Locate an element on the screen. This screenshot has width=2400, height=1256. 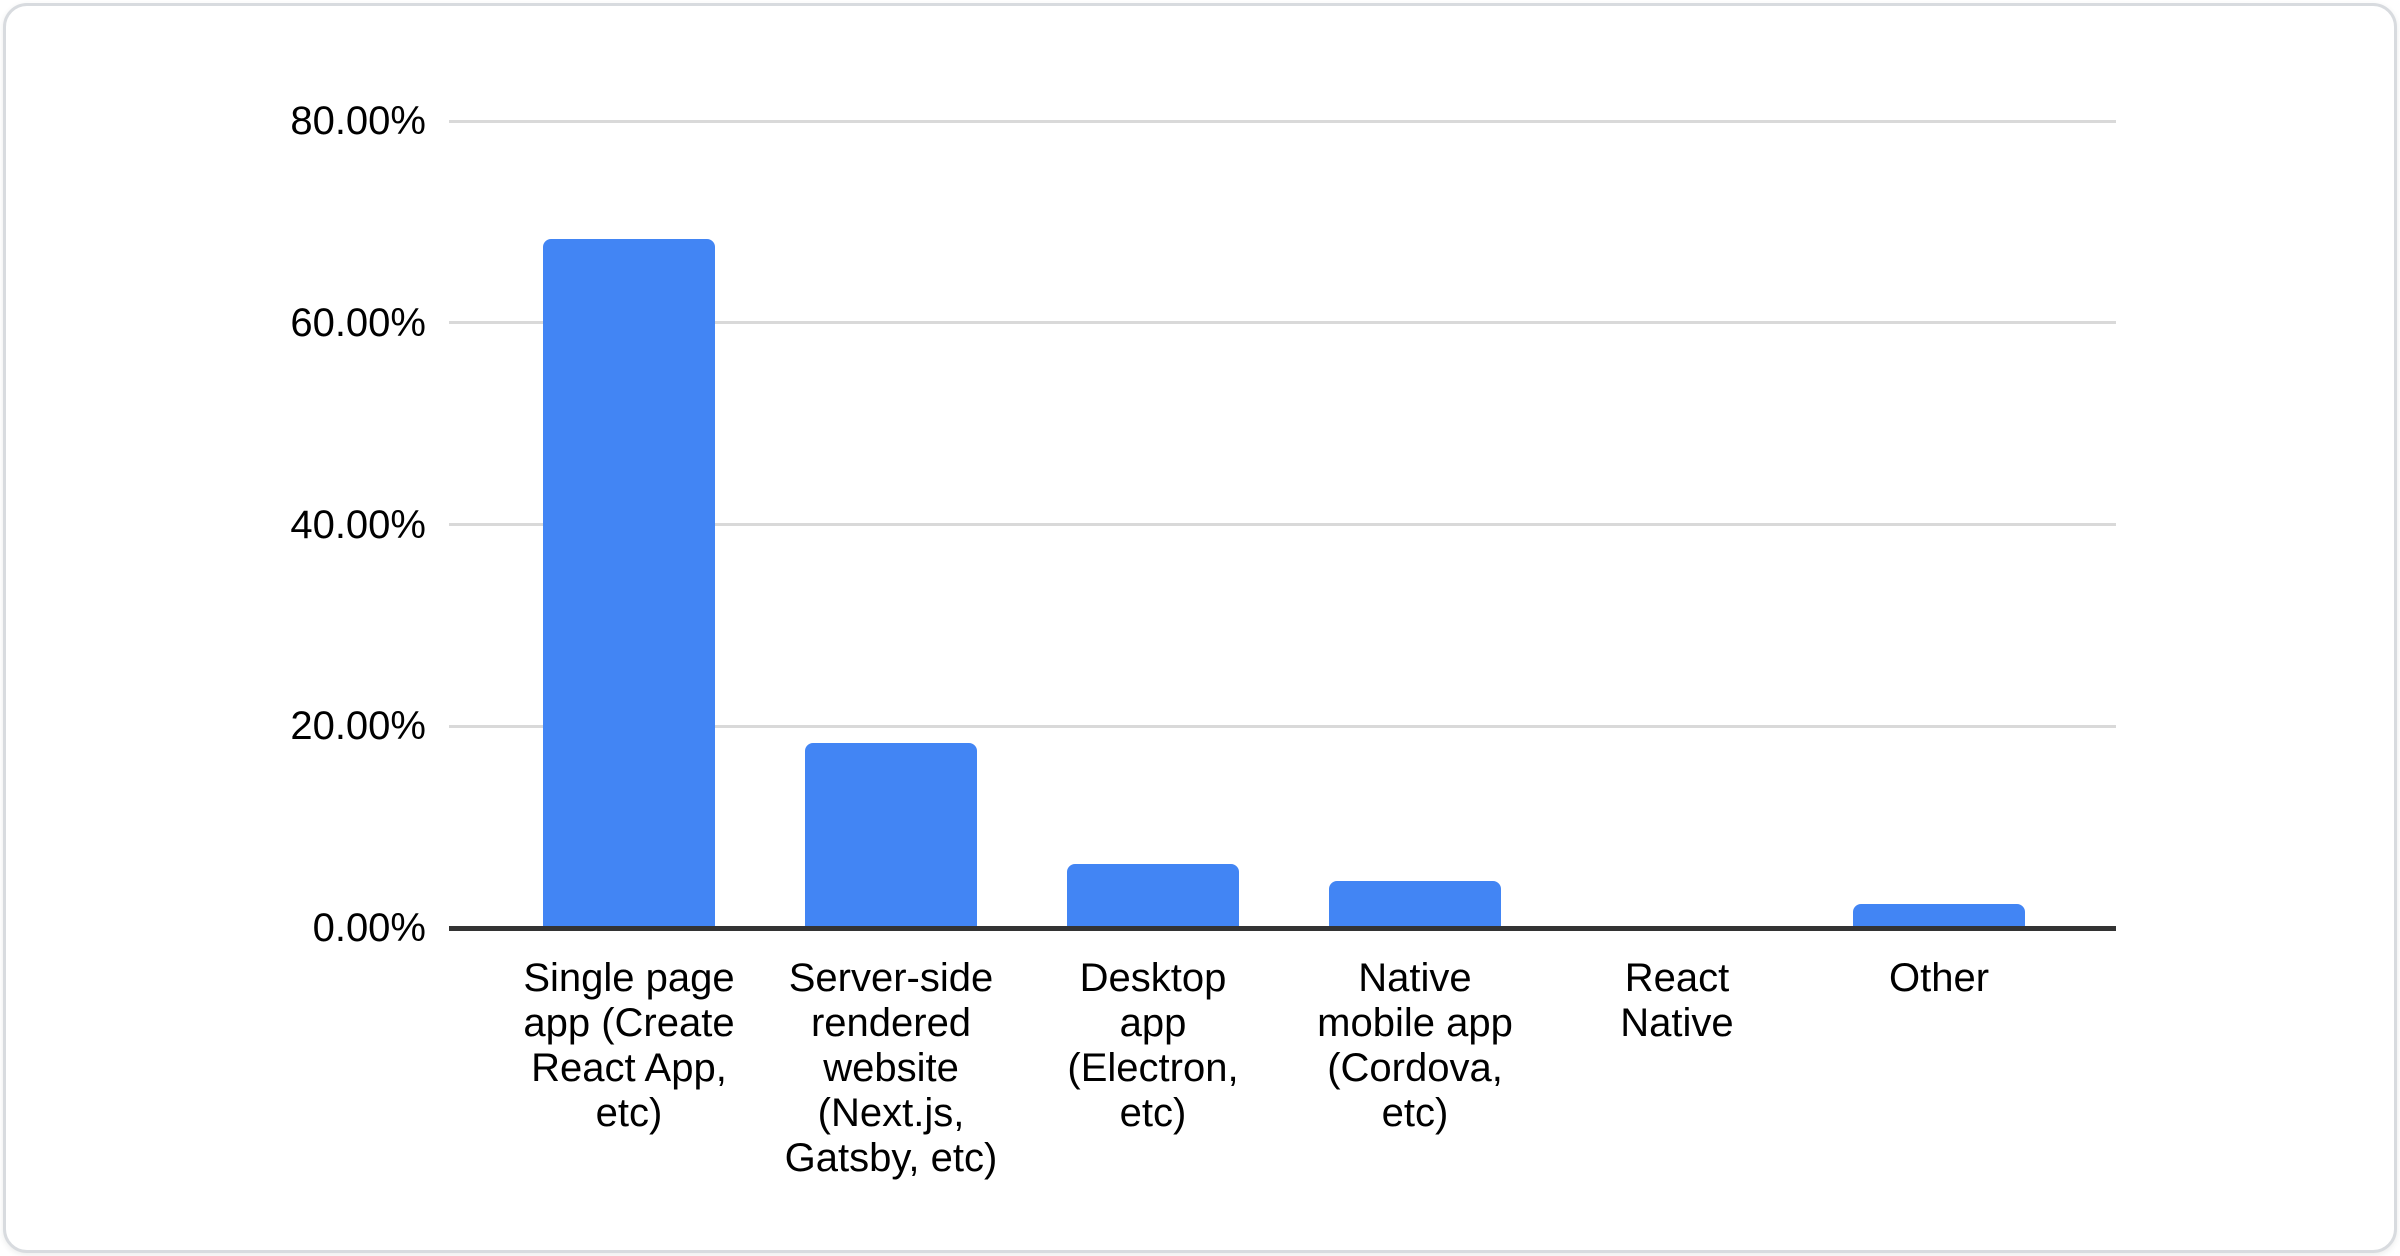
y-gridline-60.00% is located at coordinates (1282, 323).